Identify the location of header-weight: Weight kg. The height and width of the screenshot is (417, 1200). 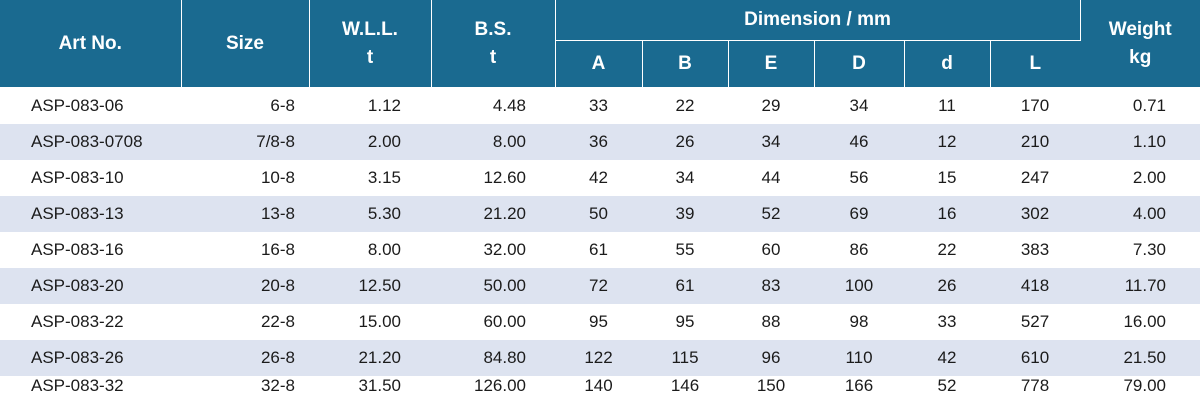
(1140, 44).